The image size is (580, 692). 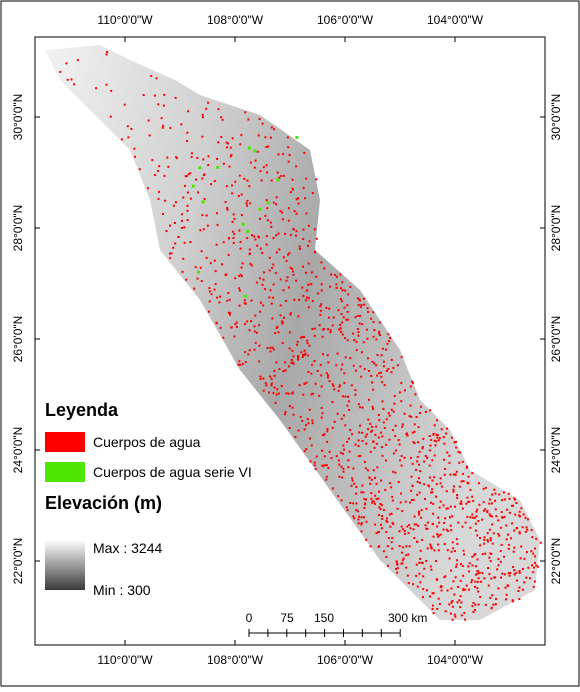 I want to click on longitude-label: 110°0'0"W, so click(x=125, y=20).